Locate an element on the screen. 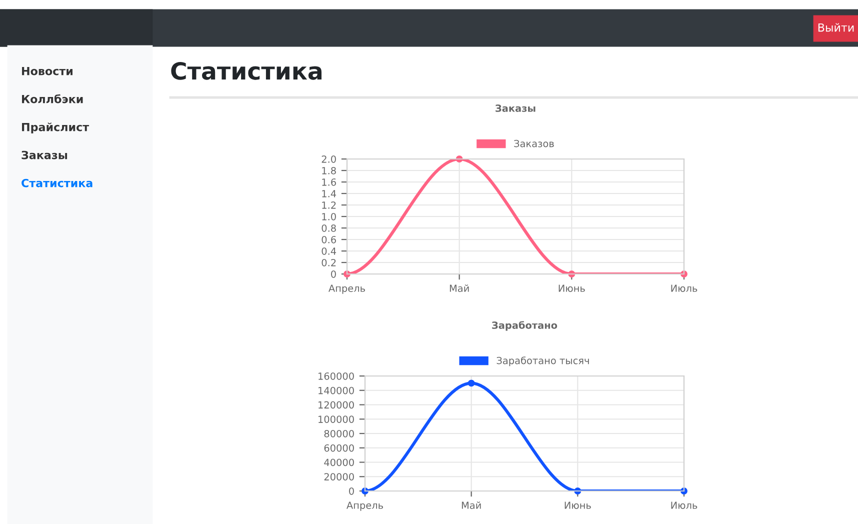  text: Прайслист is located at coordinates (56, 128).